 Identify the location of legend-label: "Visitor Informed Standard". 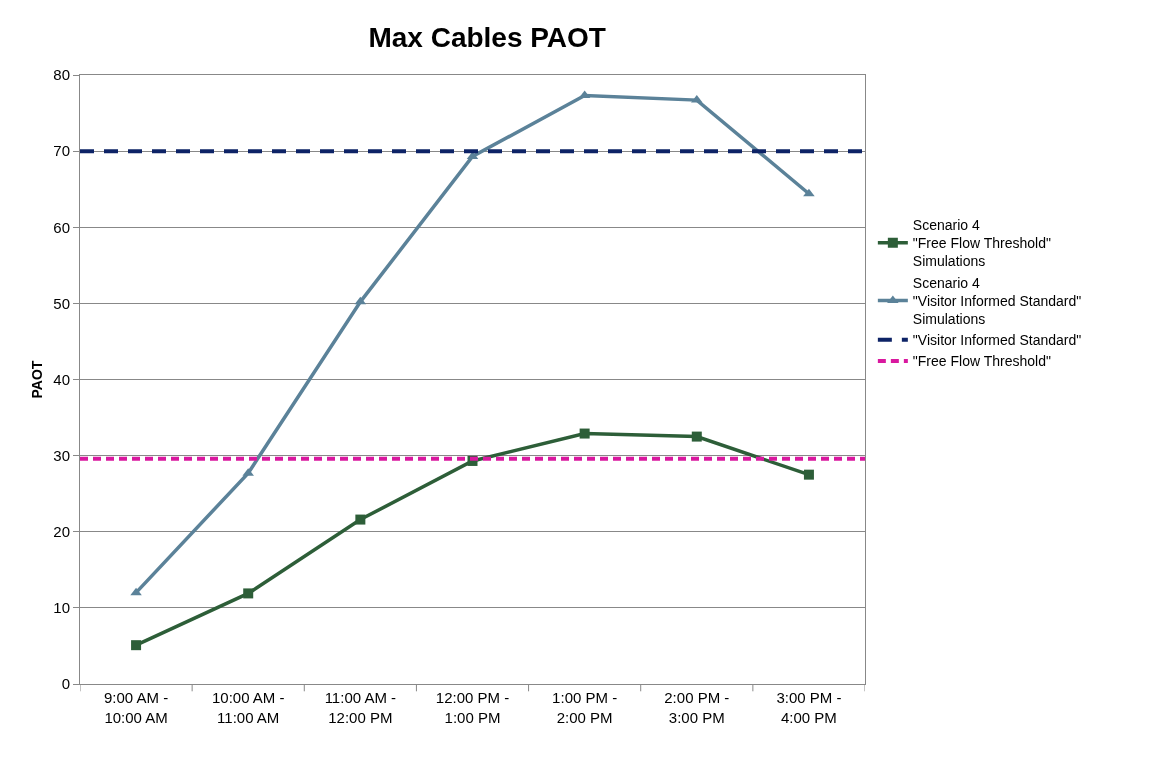
(997, 340).